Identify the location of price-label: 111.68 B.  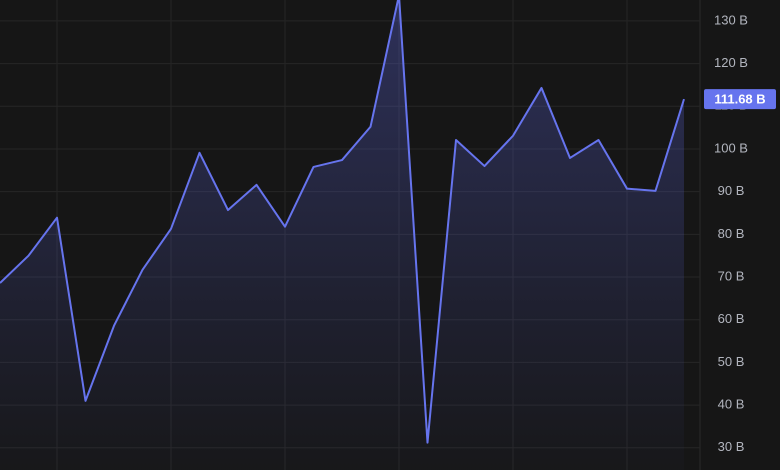
(739, 99).